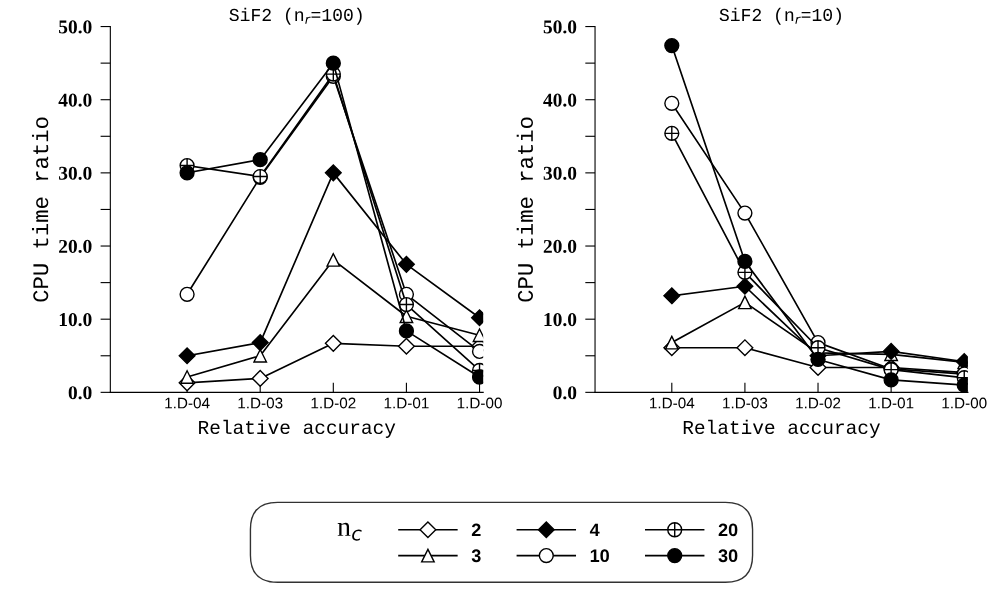  What do you see at coordinates (295, 16) in the screenshot?
I see `chart-title: SiF2 (n$_{r}$=100)` at bounding box center [295, 16].